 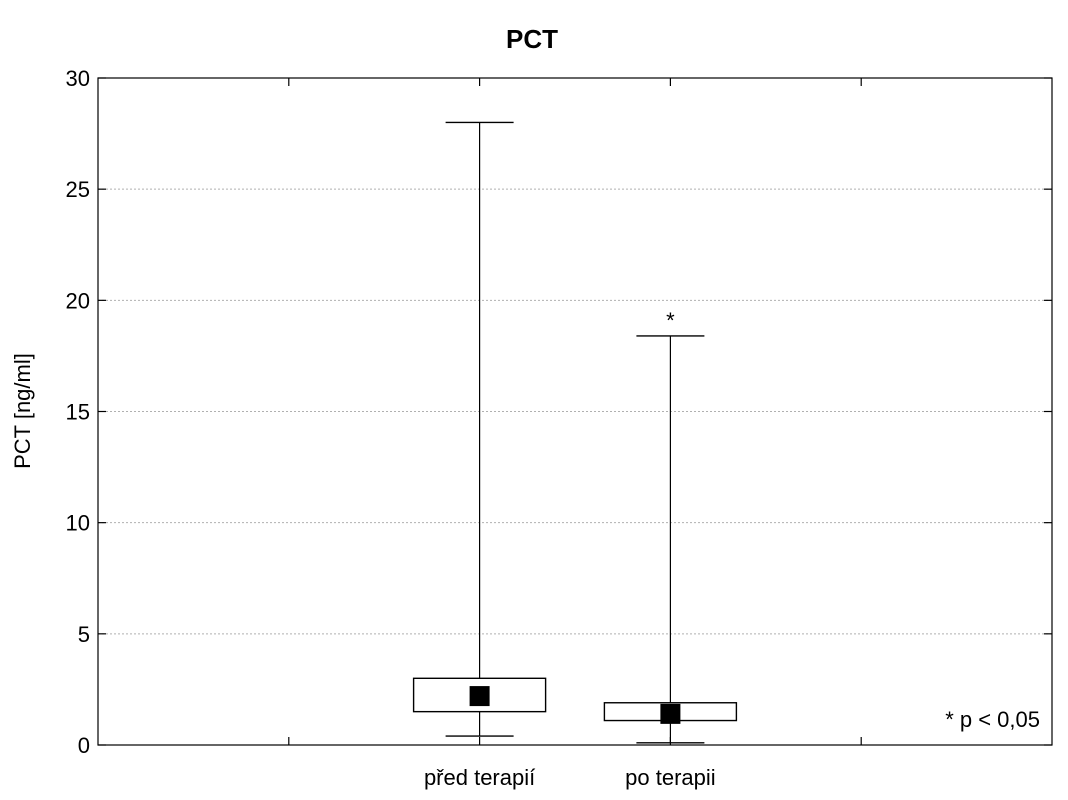 What do you see at coordinates (78, 523) in the screenshot?
I see `y-tick-label: 10` at bounding box center [78, 523].